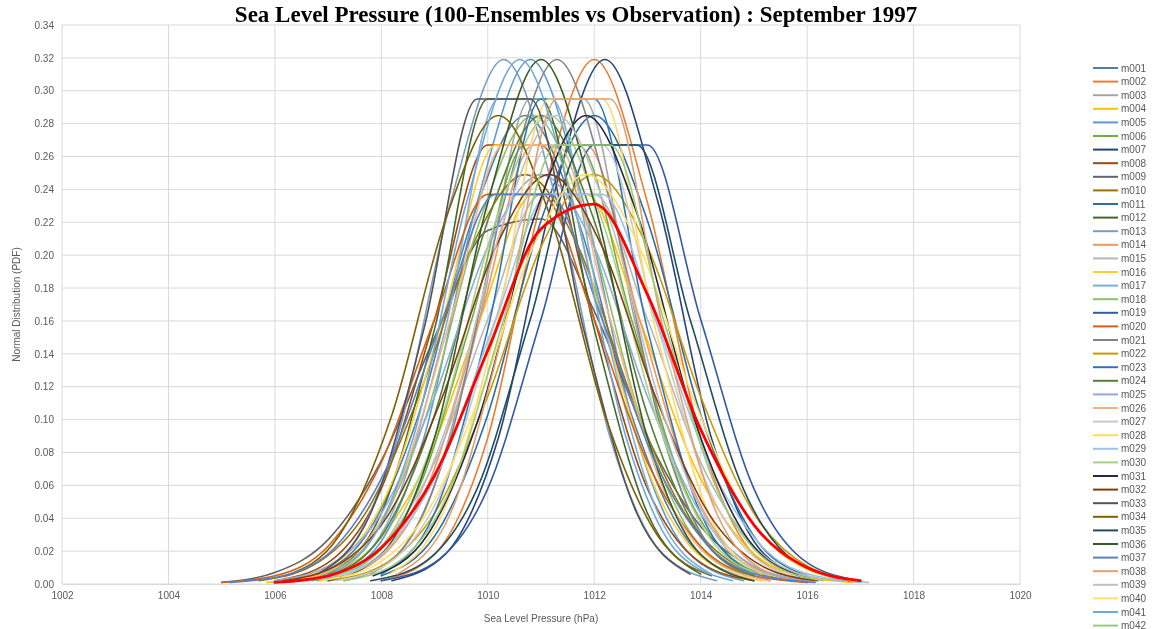  What do you see at coordinates (1134, 109) in the screenshot?
I see `legend-label: m004` at bounding box center [1134, 109].